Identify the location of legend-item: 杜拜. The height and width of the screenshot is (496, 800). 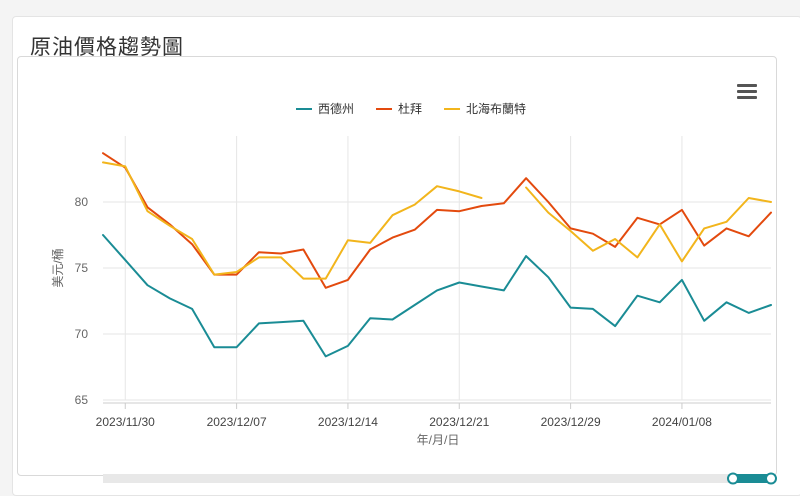
(399, 108).